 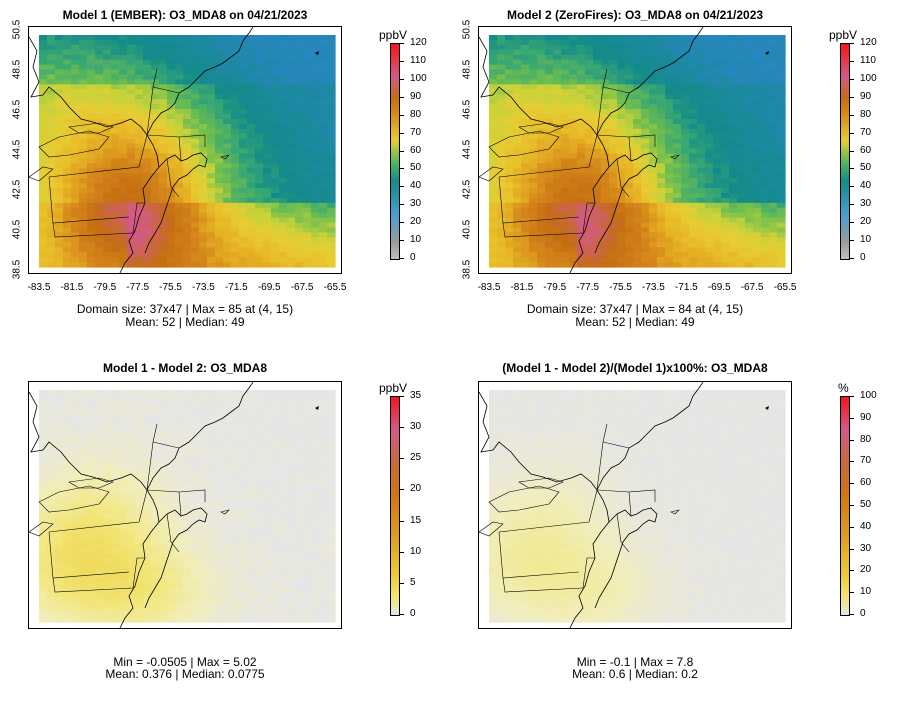 I want to click on lon-tick-label: -83.5, so click(x=489, y=287).